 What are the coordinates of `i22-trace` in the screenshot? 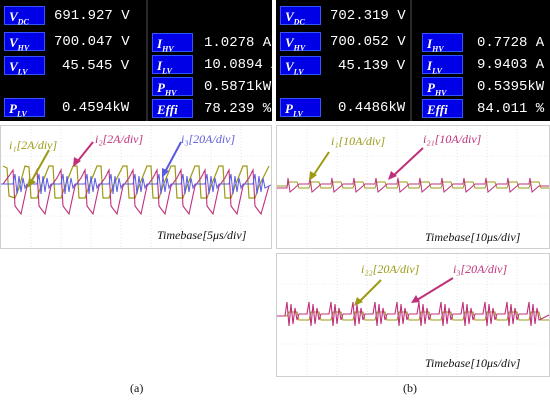 It's located at (413, 316).